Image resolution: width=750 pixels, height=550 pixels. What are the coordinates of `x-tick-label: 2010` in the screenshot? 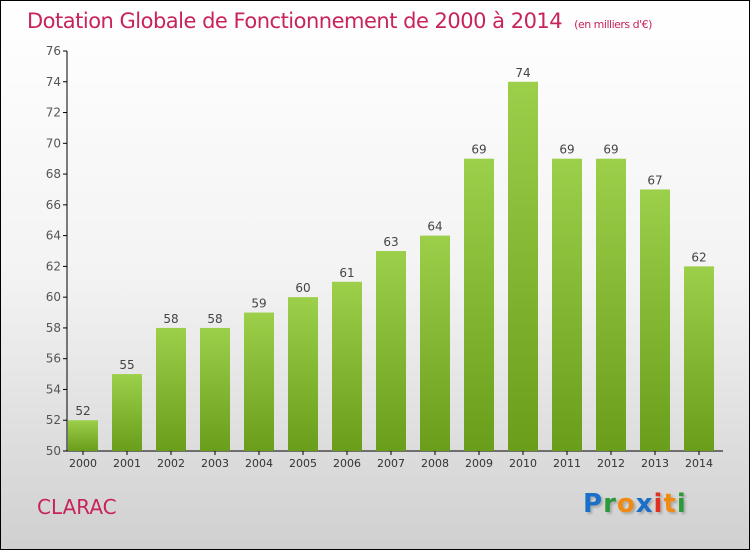 It's located at (523, 463).